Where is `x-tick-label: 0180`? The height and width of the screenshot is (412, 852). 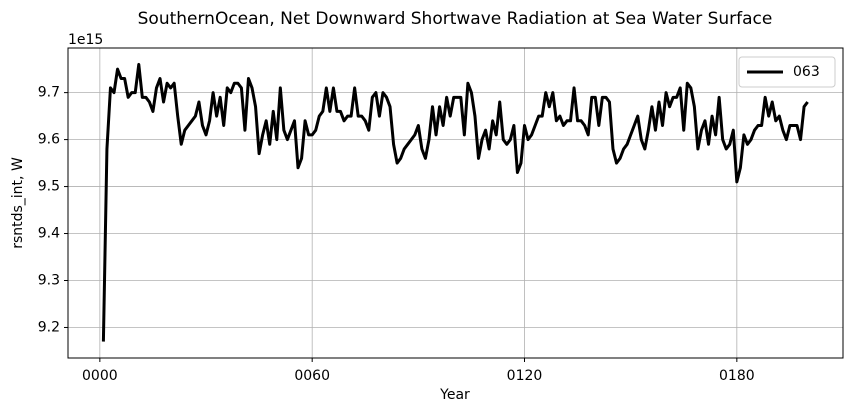 x-tick-label: 0180 is located at coordinates (737, 376).